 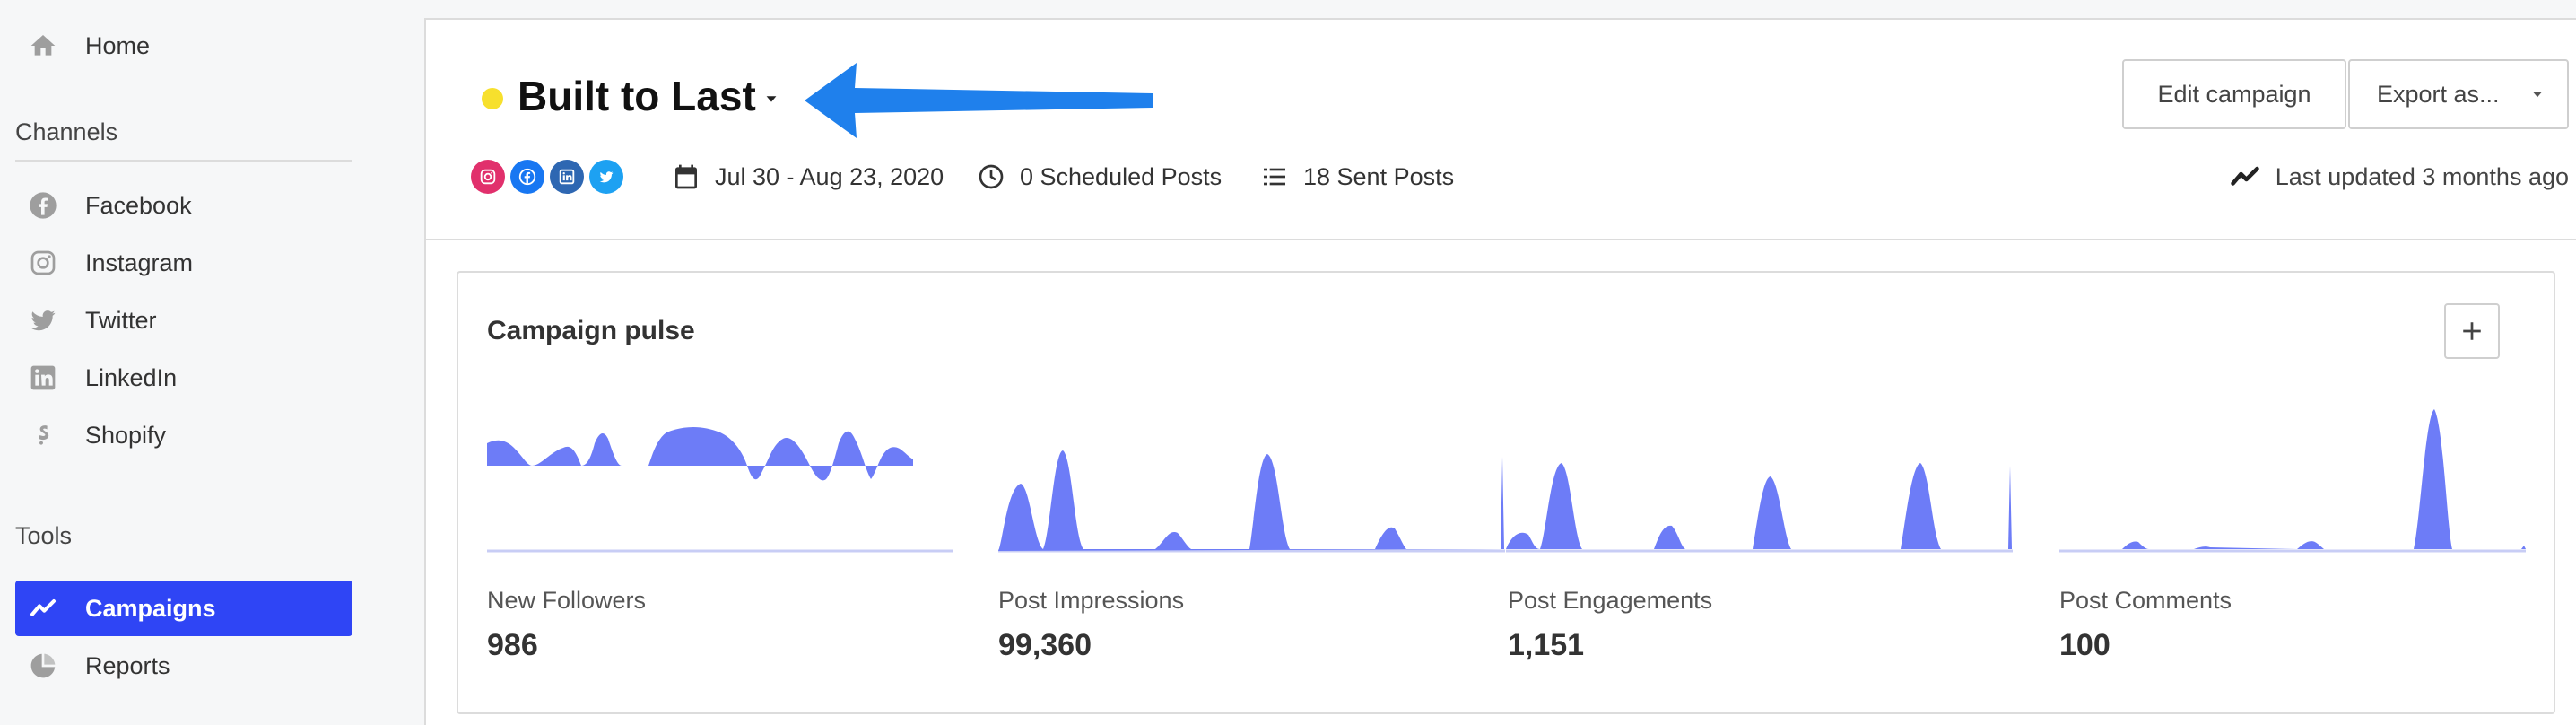 I want to click on metric-value-post-engagements: 1,151, so click(x=1546, y=645).